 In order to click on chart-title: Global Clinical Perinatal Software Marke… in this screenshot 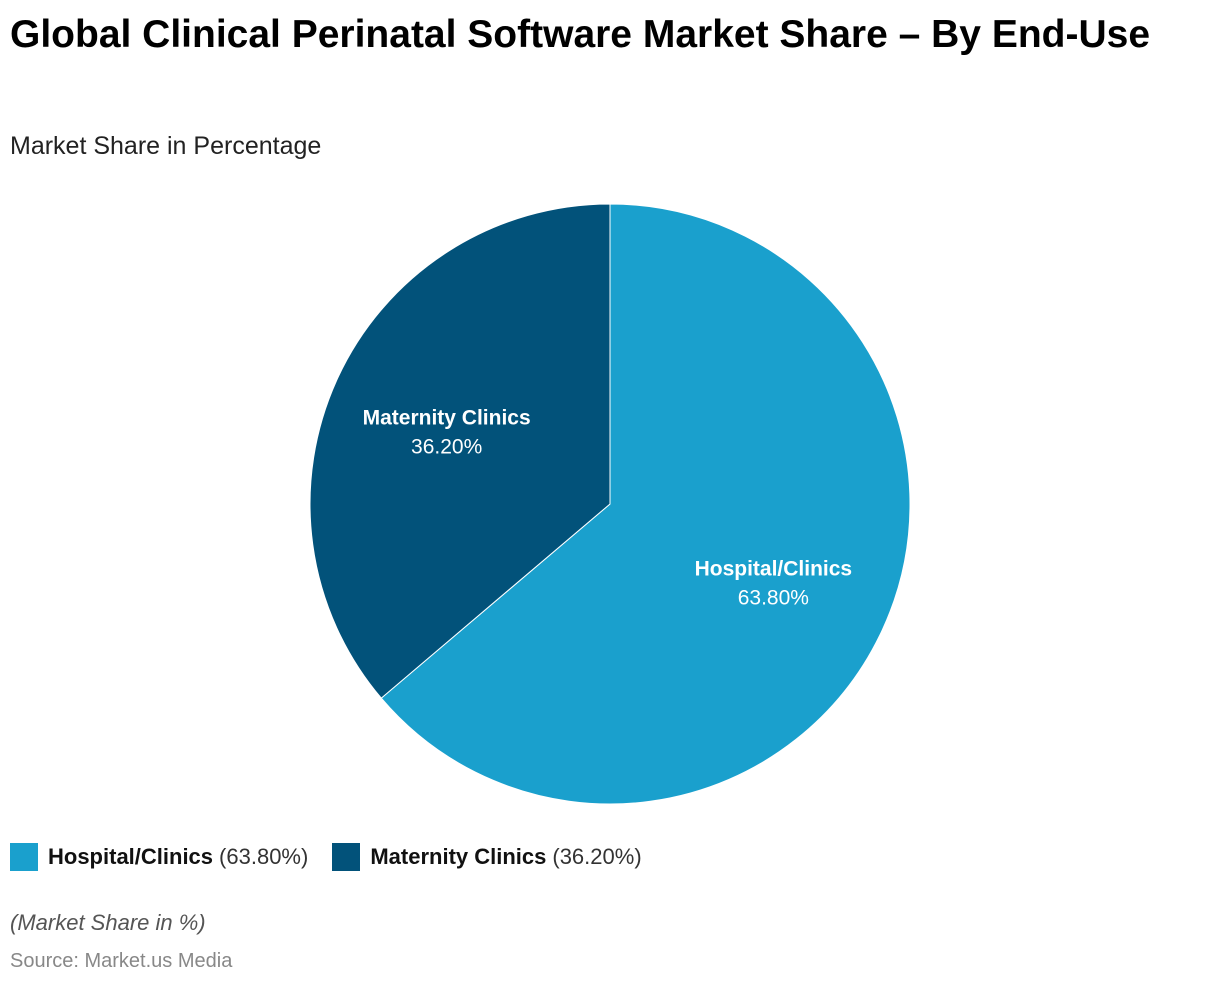, I will do `click(580, 34)`.